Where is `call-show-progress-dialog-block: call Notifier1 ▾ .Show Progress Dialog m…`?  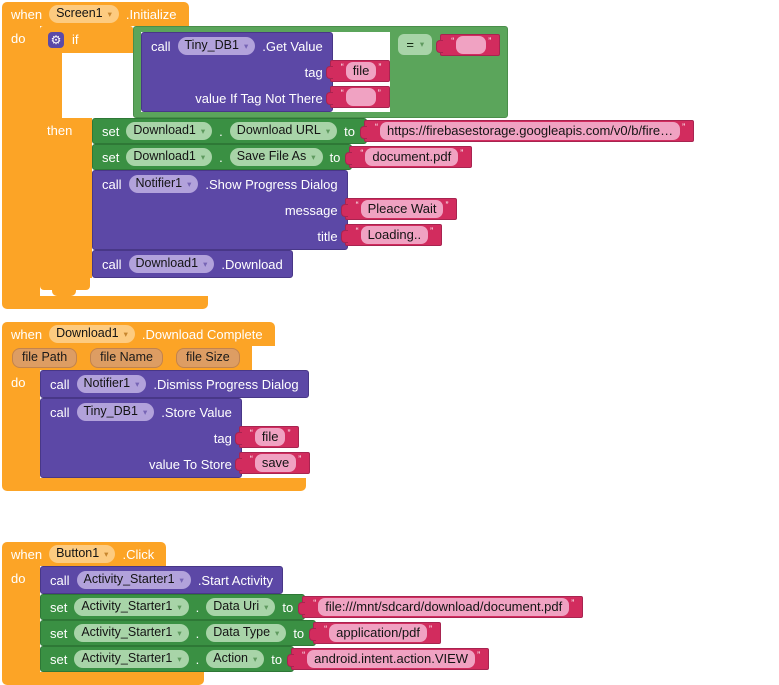 call-show-progress-dialog-block: call Notifier1 ▾ .Show Progress Dialog m… is located at coordinates (275, 210).